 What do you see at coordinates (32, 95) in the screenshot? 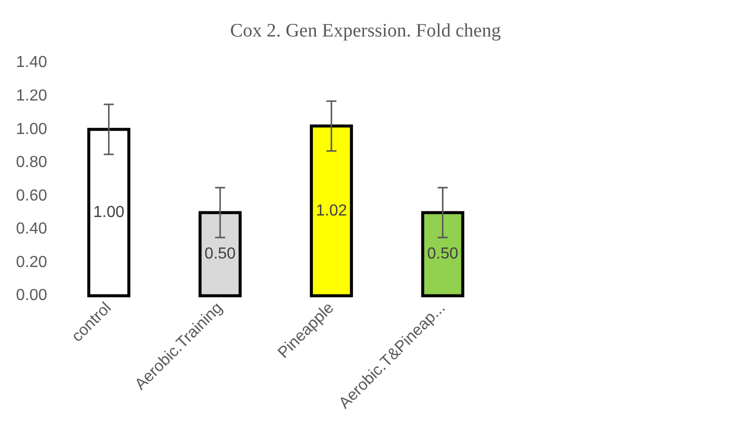
I see `y-tick-label: 1.20` at bounding box center [32, 95].